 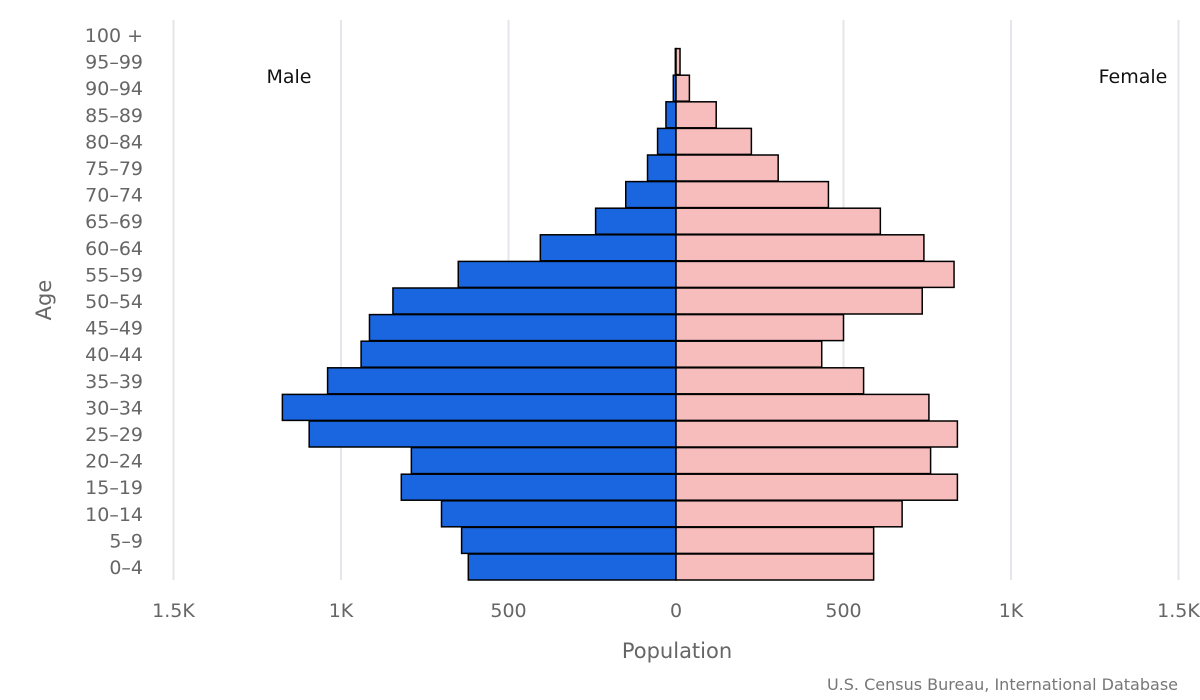 I want to click on y-tick-label: 45–49, so click(x=114, y=329).